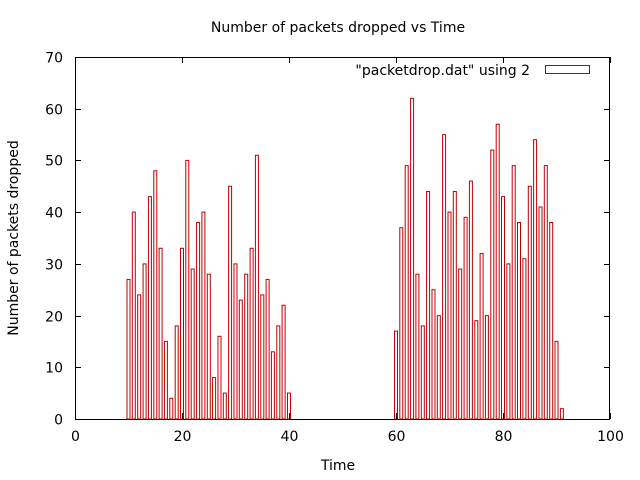  Describe the element at coordinates (54, 59) in the screenshot. I see `y-tick-label: 70` at that location.